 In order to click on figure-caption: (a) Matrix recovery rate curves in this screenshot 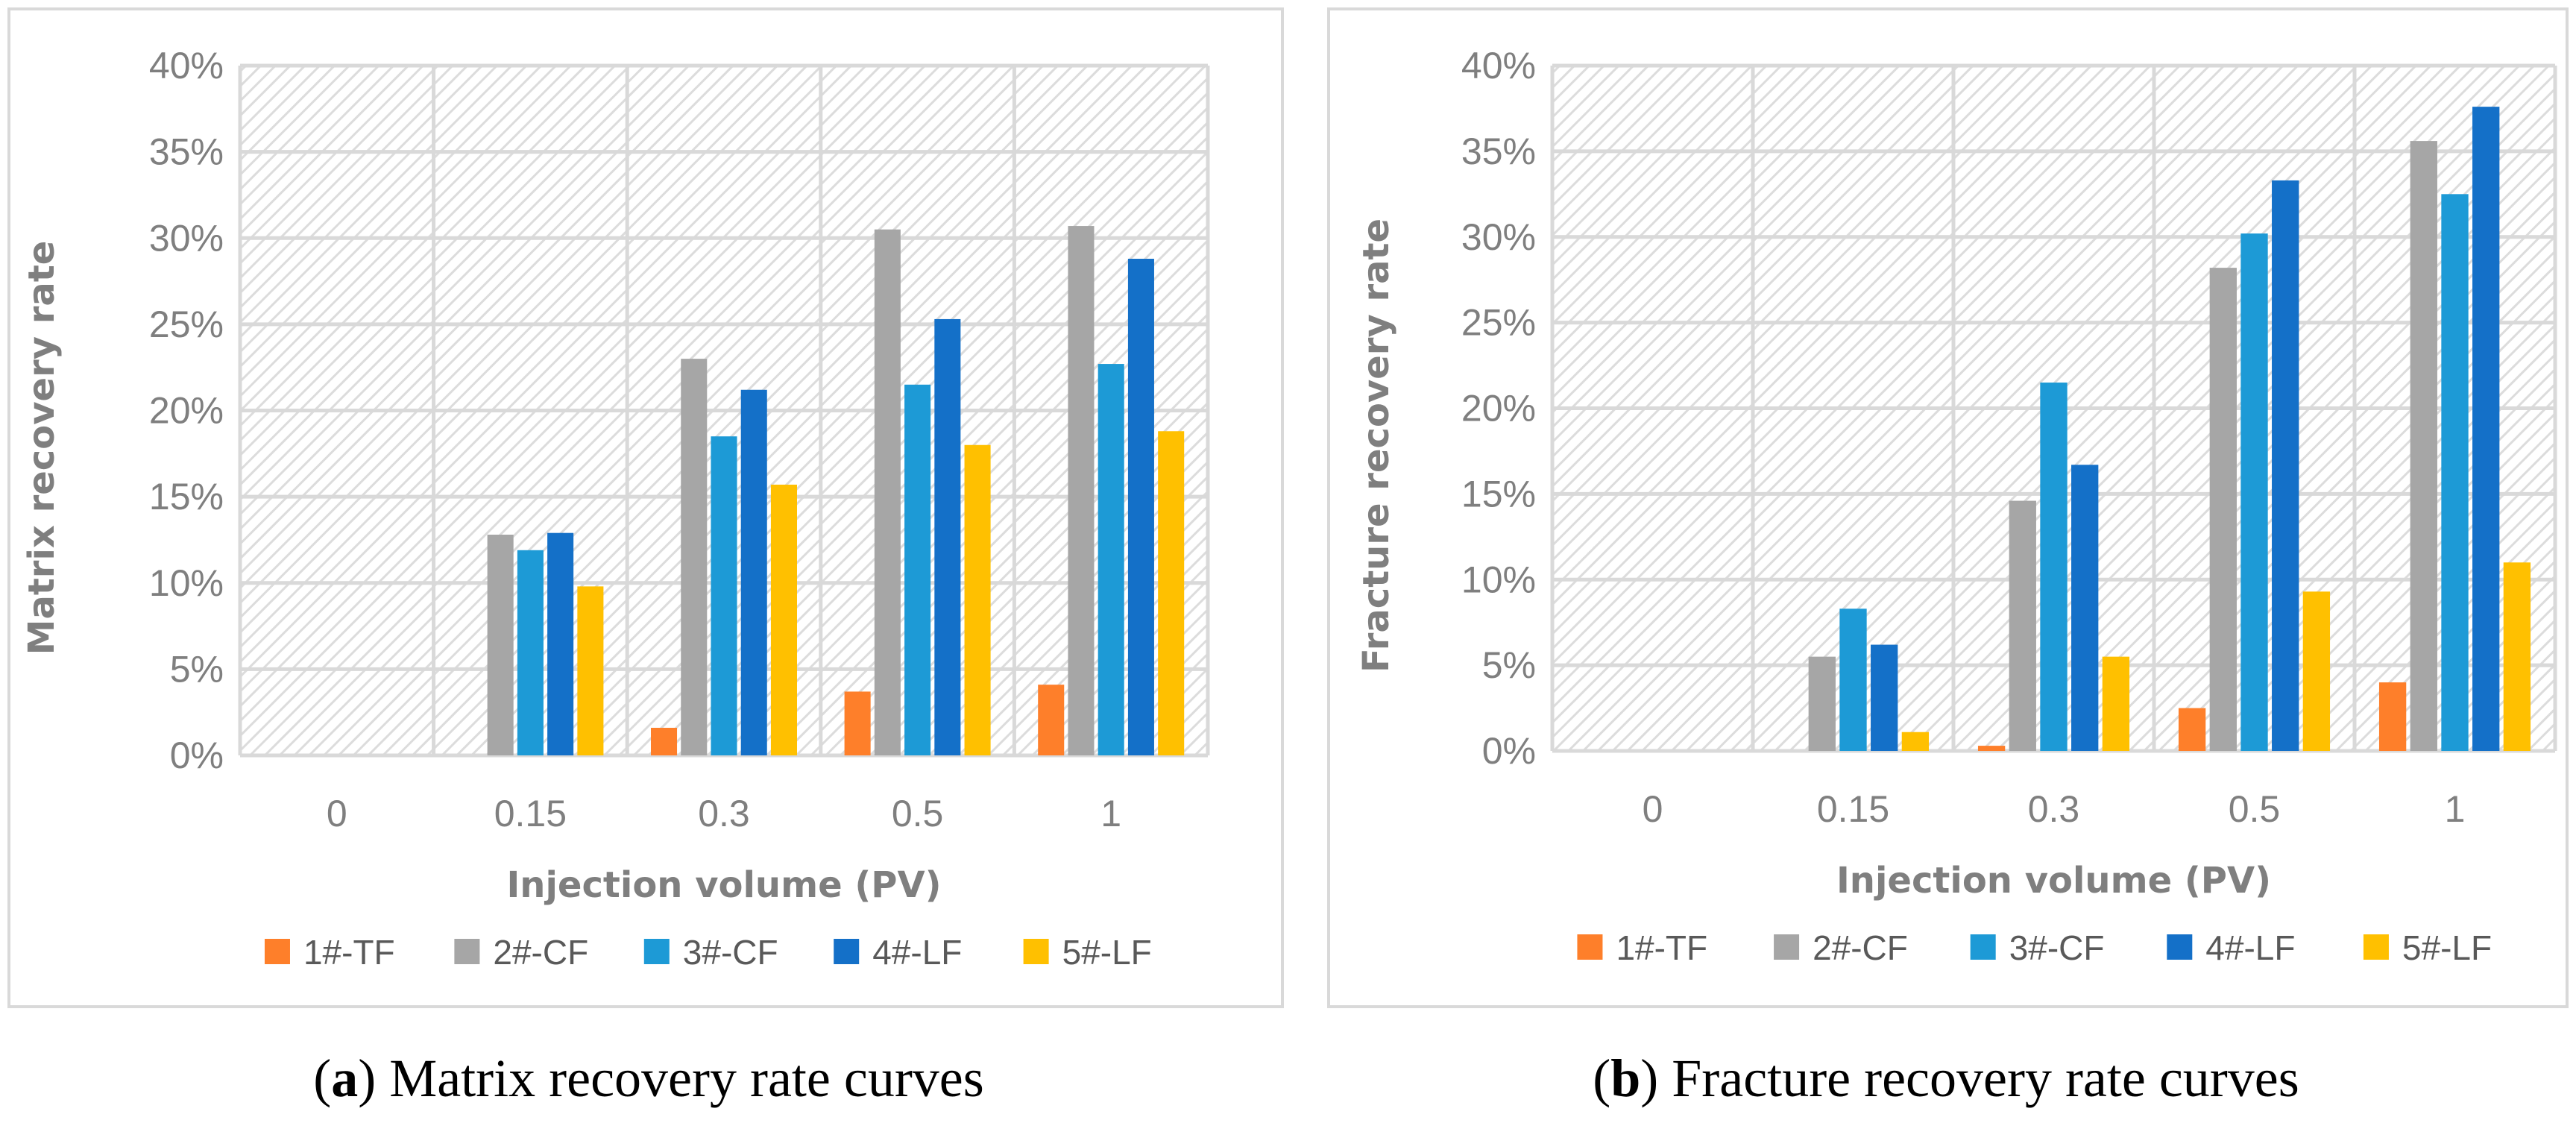, I will do `click(648, 1078)`.